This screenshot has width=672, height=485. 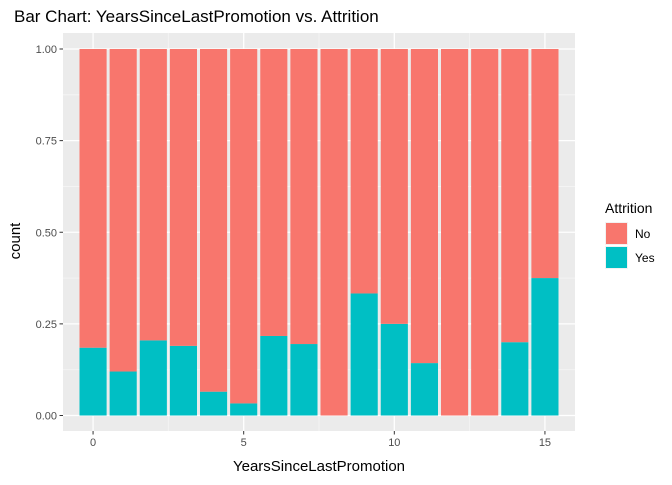 I want to click on x-tick-label: 5, so click(x=244, y=443).